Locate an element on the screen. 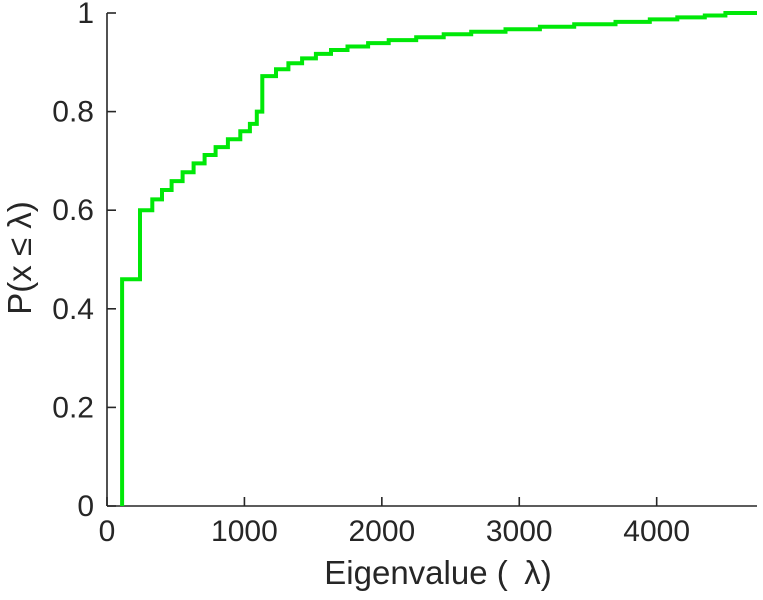 The height and width of the screenshot is (600, 763). x-tick-label: 3000 is located at coordinates (519, 531).